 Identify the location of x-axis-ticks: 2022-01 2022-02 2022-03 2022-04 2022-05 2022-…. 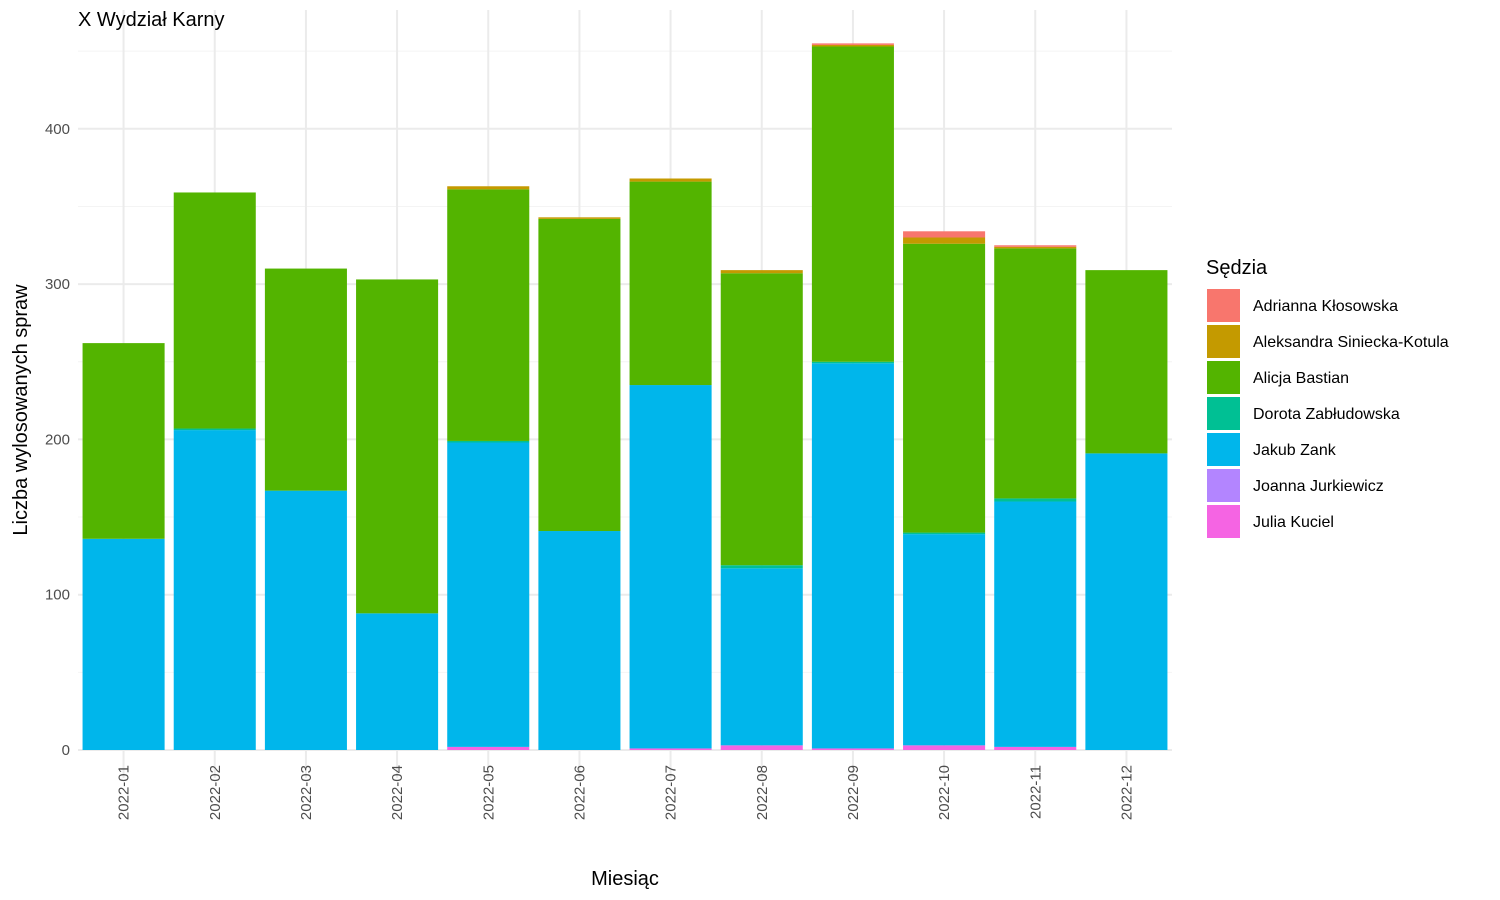
(626, 792).